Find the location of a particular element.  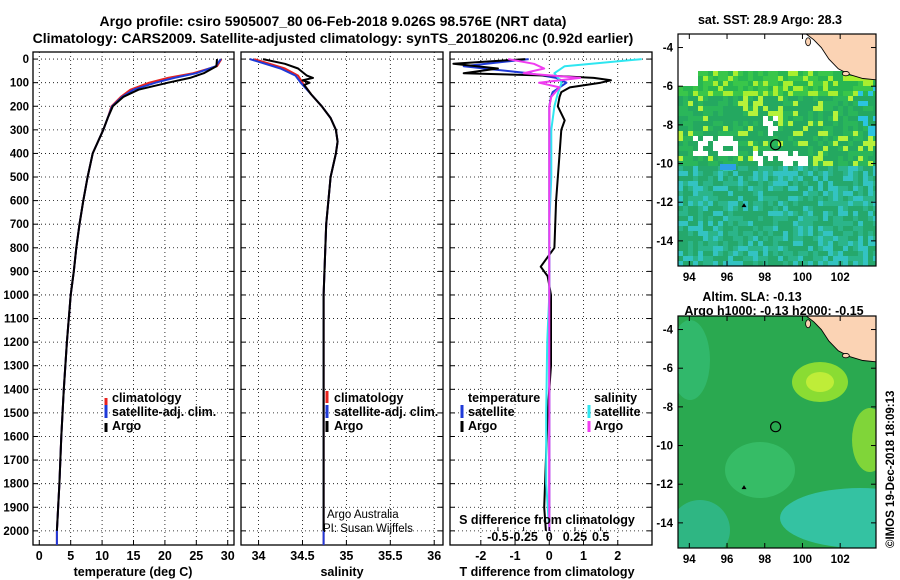

sst-field is located at coordinates (777, 168).